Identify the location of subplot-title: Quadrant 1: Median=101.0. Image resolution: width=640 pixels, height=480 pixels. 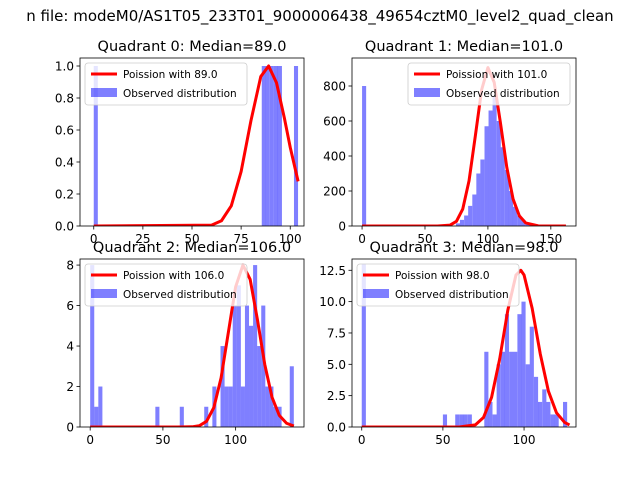
(464, 47).